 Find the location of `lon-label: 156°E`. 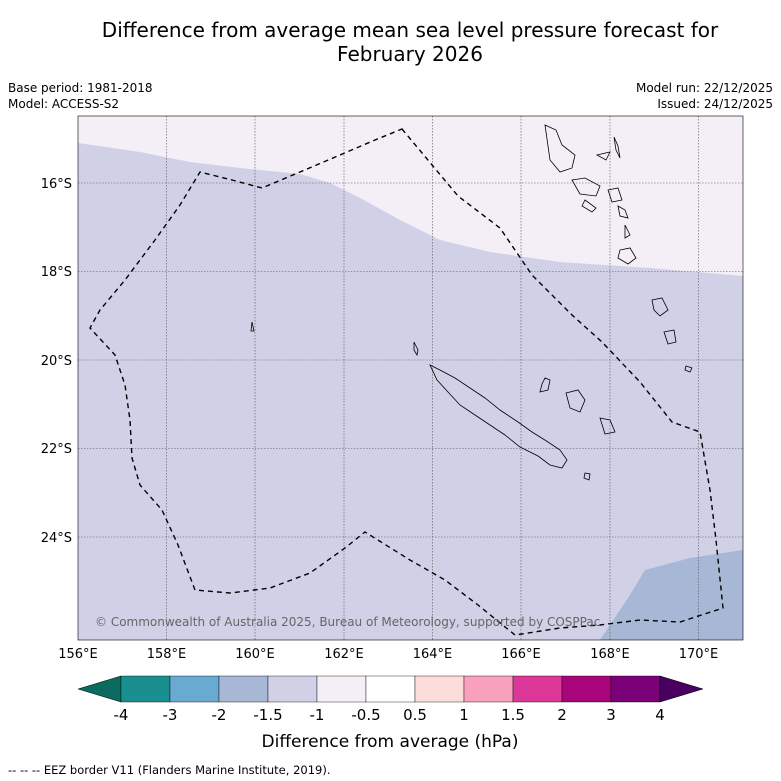

lon-label: 156°E is located at coordinates (78, 654).